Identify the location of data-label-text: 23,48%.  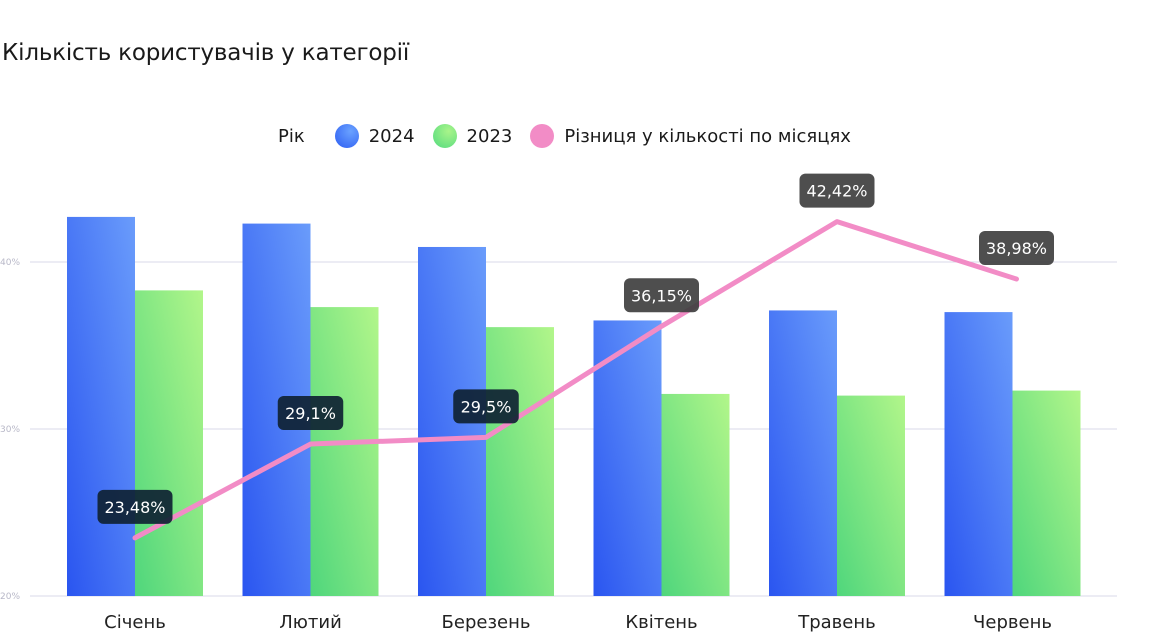
(134, 507).